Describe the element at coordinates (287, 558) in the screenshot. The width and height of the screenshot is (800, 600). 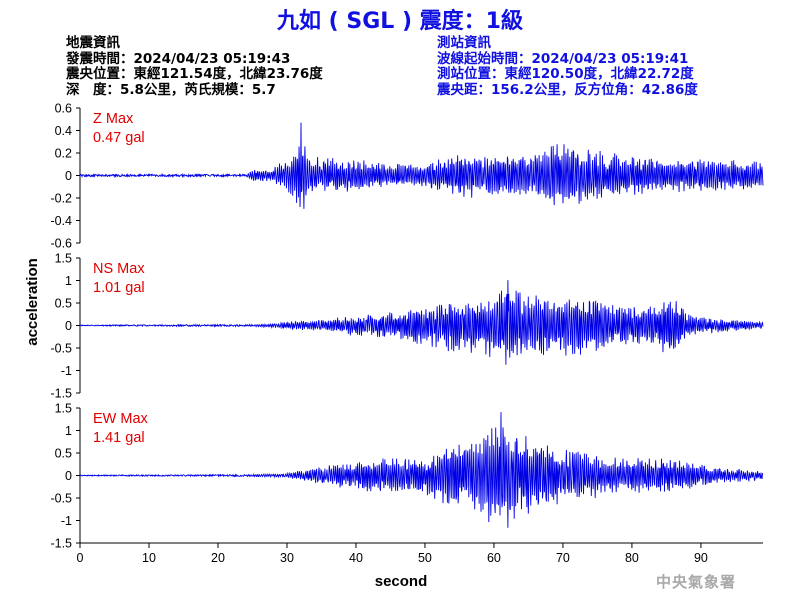
I see `x-tick-label: 30` at that location.